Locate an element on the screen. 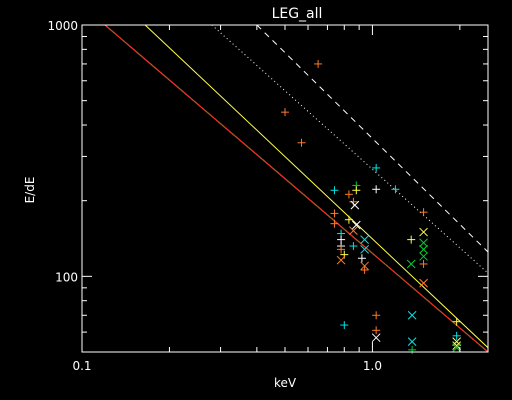 The image size is (512, 400). y-axis-label: E/dE is located at coordinates (30, 190).